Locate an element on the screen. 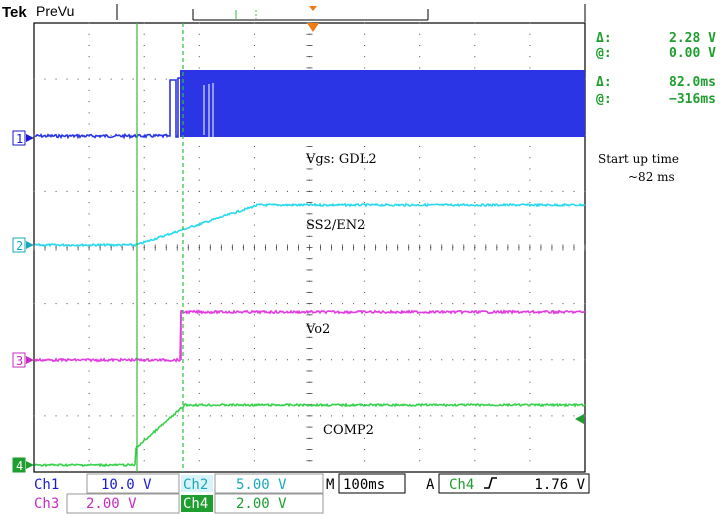 The image size is (721, 515). cursor-delta-v-value: 2.28 V is located at coordinates (692, 38).